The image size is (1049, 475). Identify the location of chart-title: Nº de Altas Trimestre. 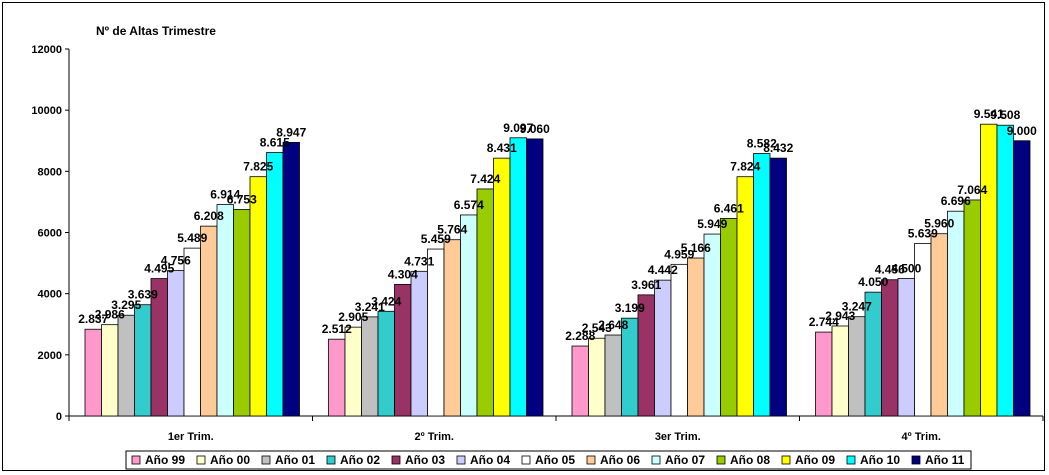
(156, 31).